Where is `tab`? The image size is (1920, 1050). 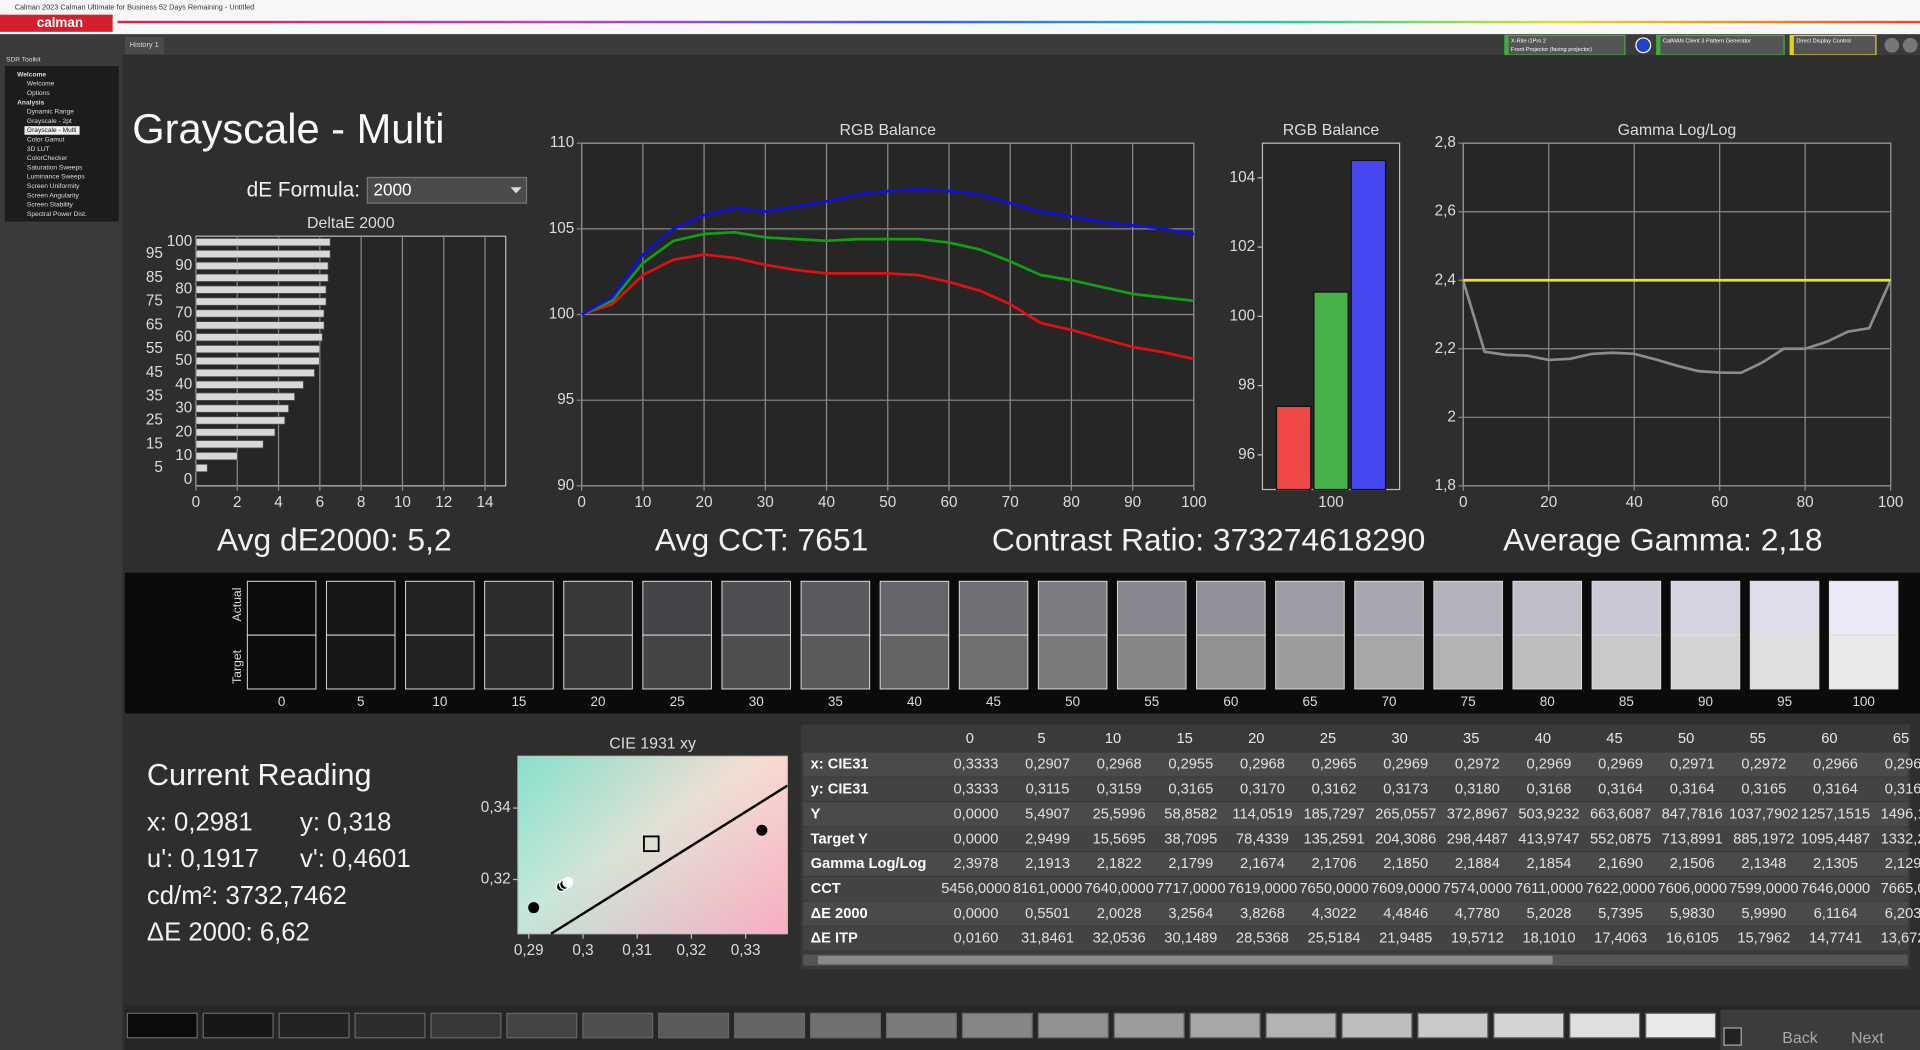
tab is located at coordinates (144, 45).